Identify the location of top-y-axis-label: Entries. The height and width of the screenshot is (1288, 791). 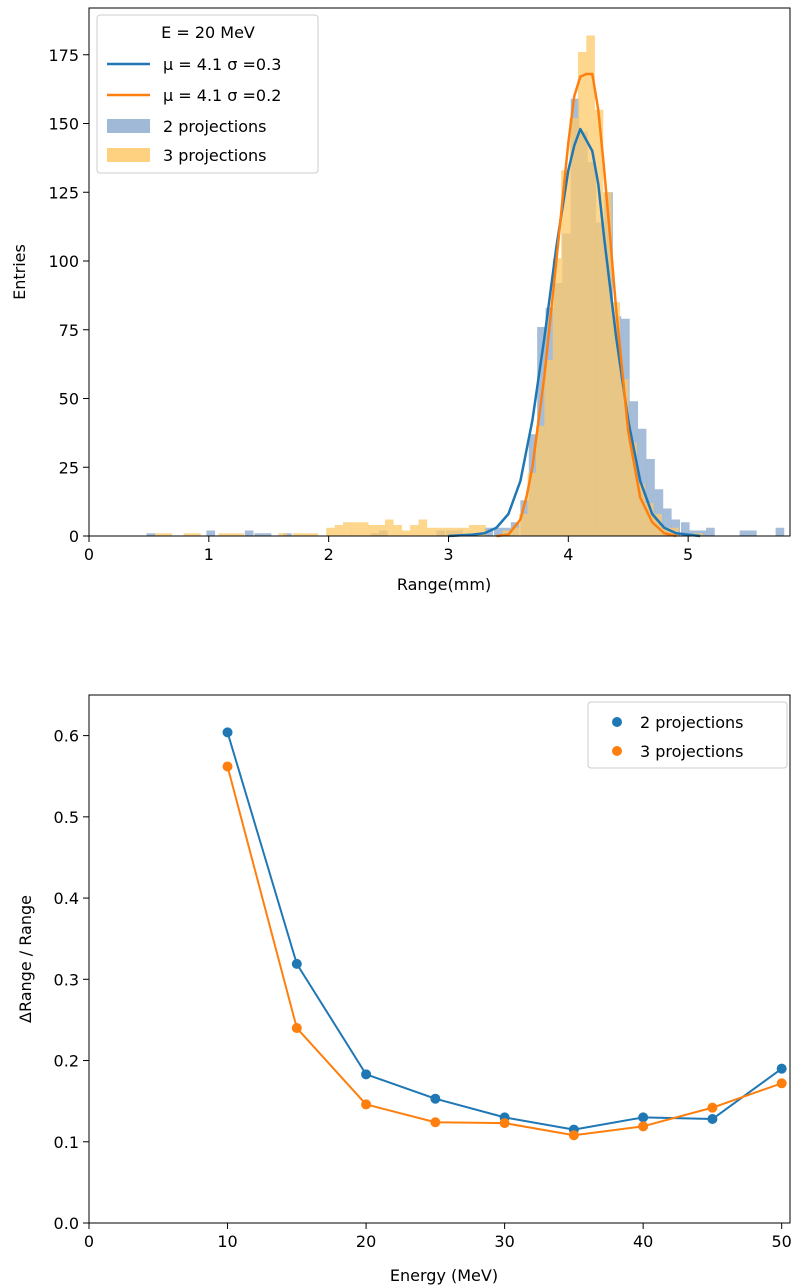
(19, 272).